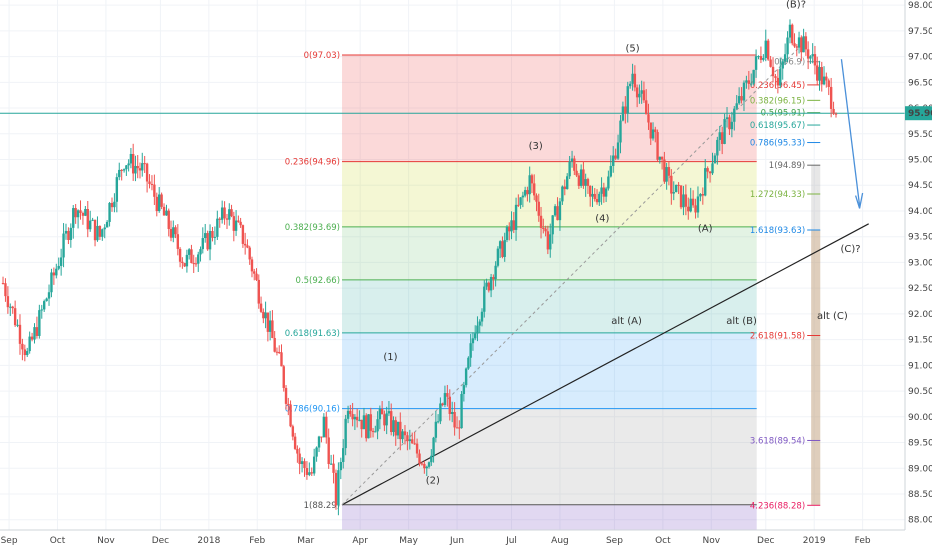 The height and width of the screenshot is (550, 932). I want to click on fib-ext-label: 0.382(96.15), so click(777, 101).